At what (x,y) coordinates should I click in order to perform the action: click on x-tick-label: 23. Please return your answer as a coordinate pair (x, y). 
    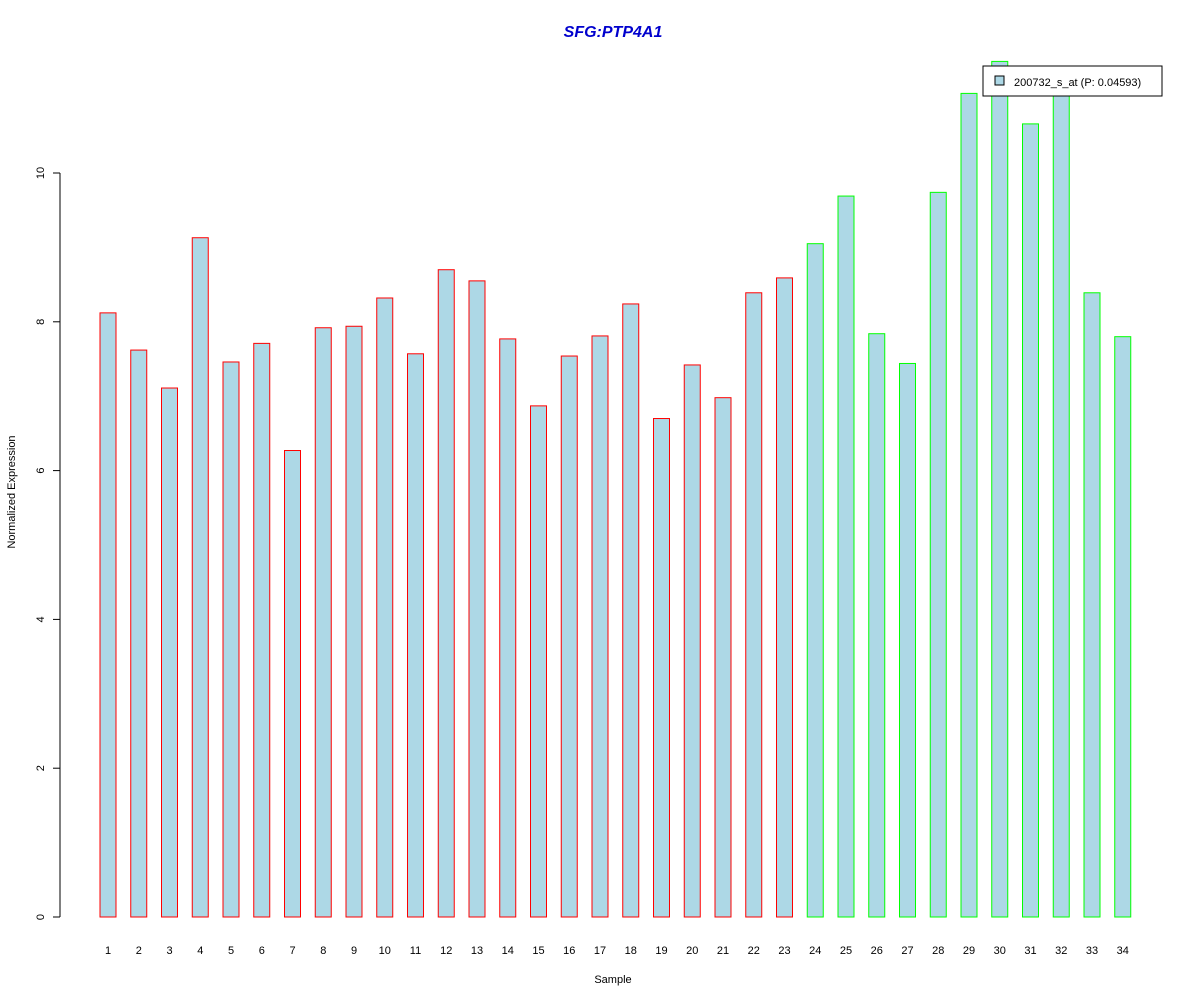
    Looking at the image, I should click on (784, 951).